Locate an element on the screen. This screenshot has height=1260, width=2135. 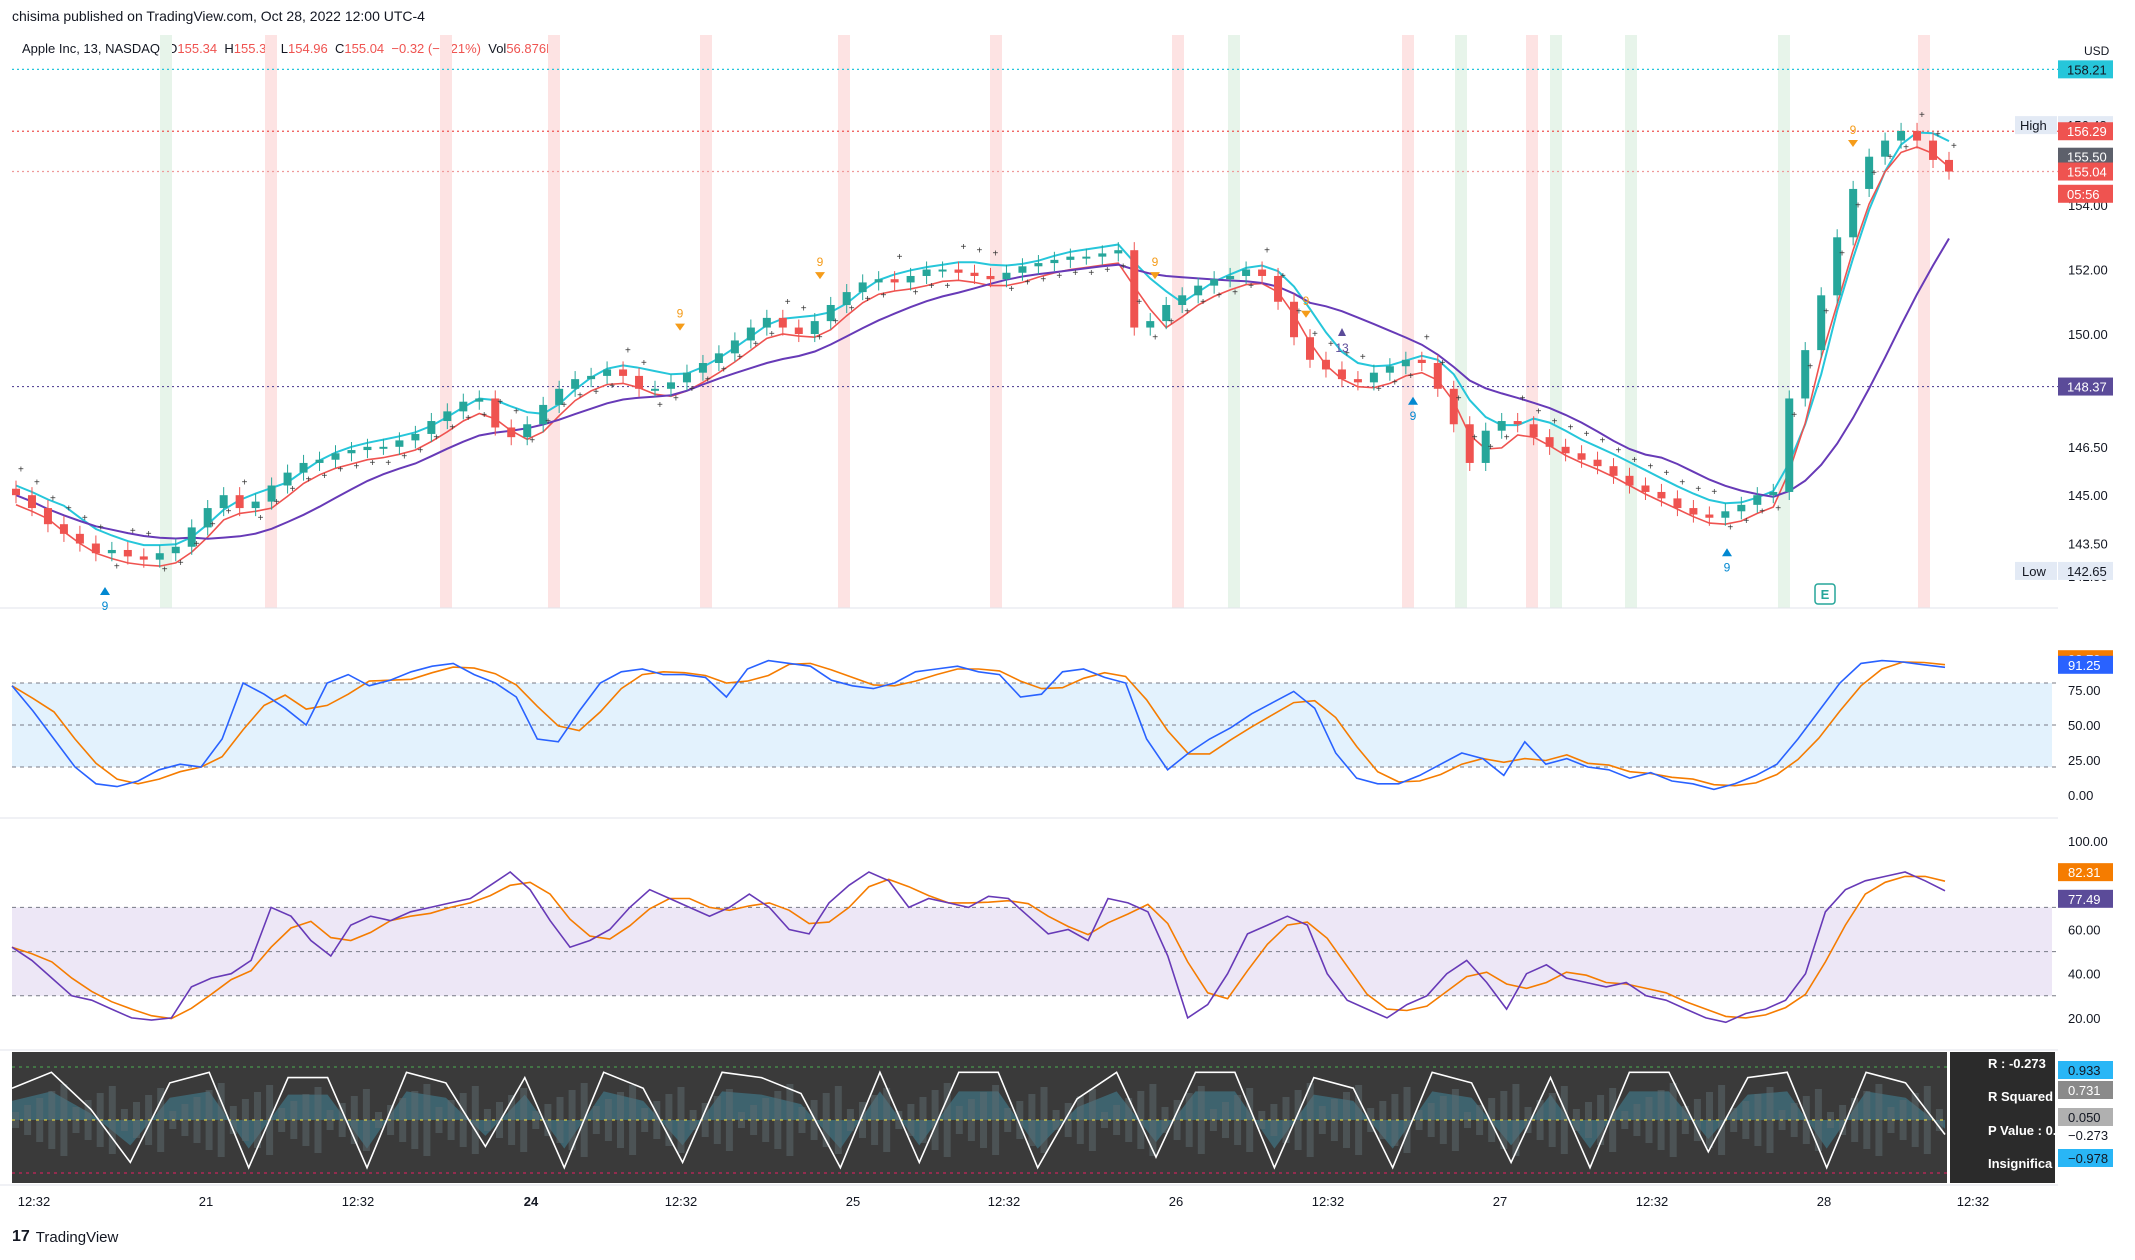
footer-brand: 17 TradingView is located at coordinates (65, 1237).